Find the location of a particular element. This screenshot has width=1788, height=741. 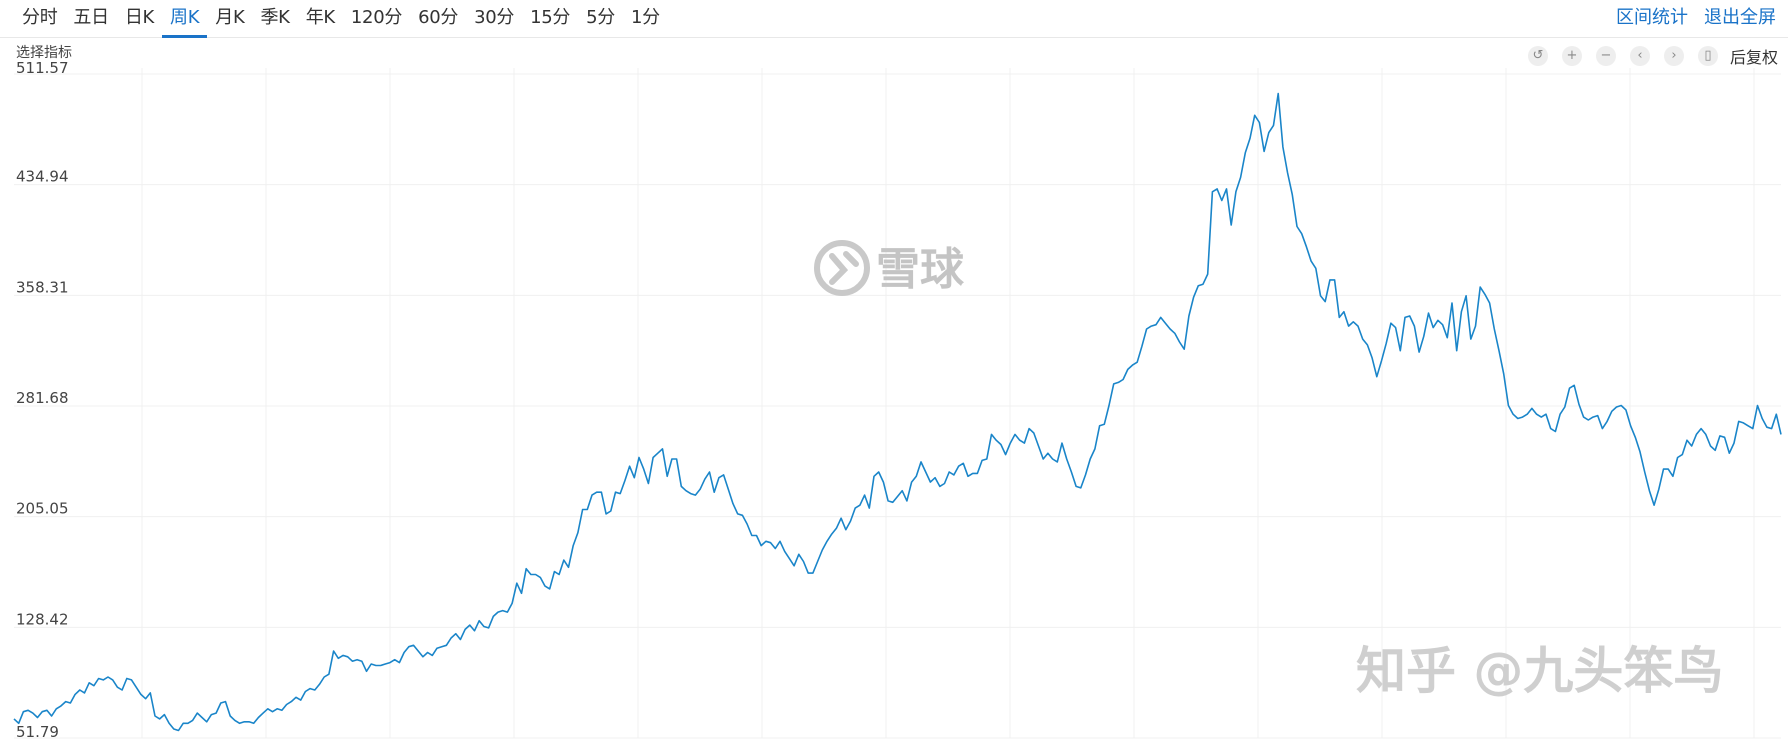

prev-icon: ‹ is located at coordinates (1639, 56).